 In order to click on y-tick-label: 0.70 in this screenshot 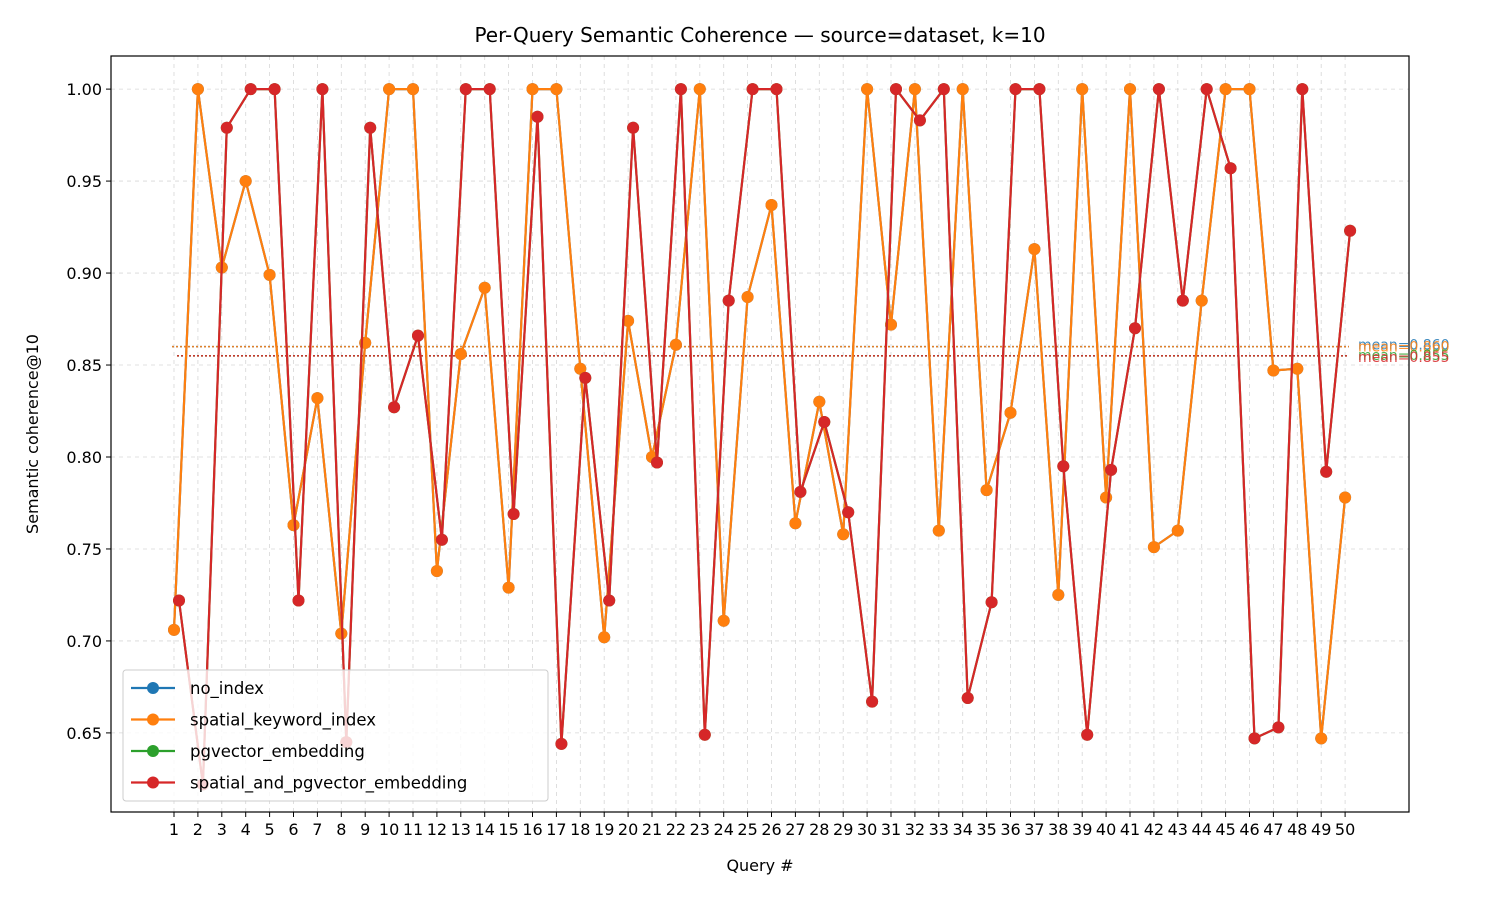, I will do `click(84, 641)`.